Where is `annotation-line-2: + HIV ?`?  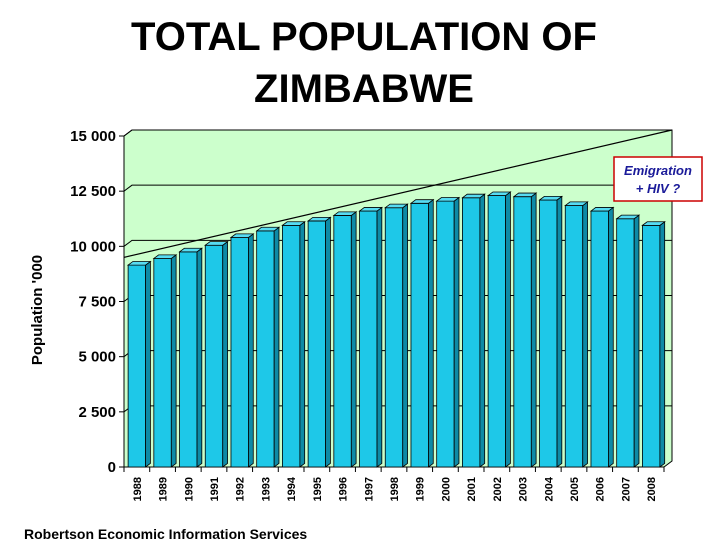
annotation-line-2: + HIV ? is located at coordinates (658, 188).